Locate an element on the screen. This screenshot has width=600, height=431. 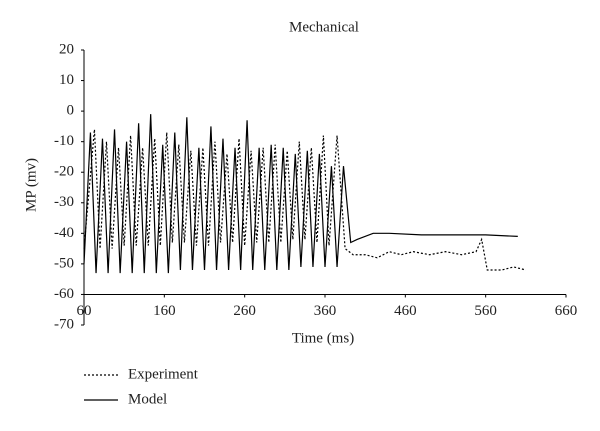
legend-label: Experiment is located at coordinates (163, 374).